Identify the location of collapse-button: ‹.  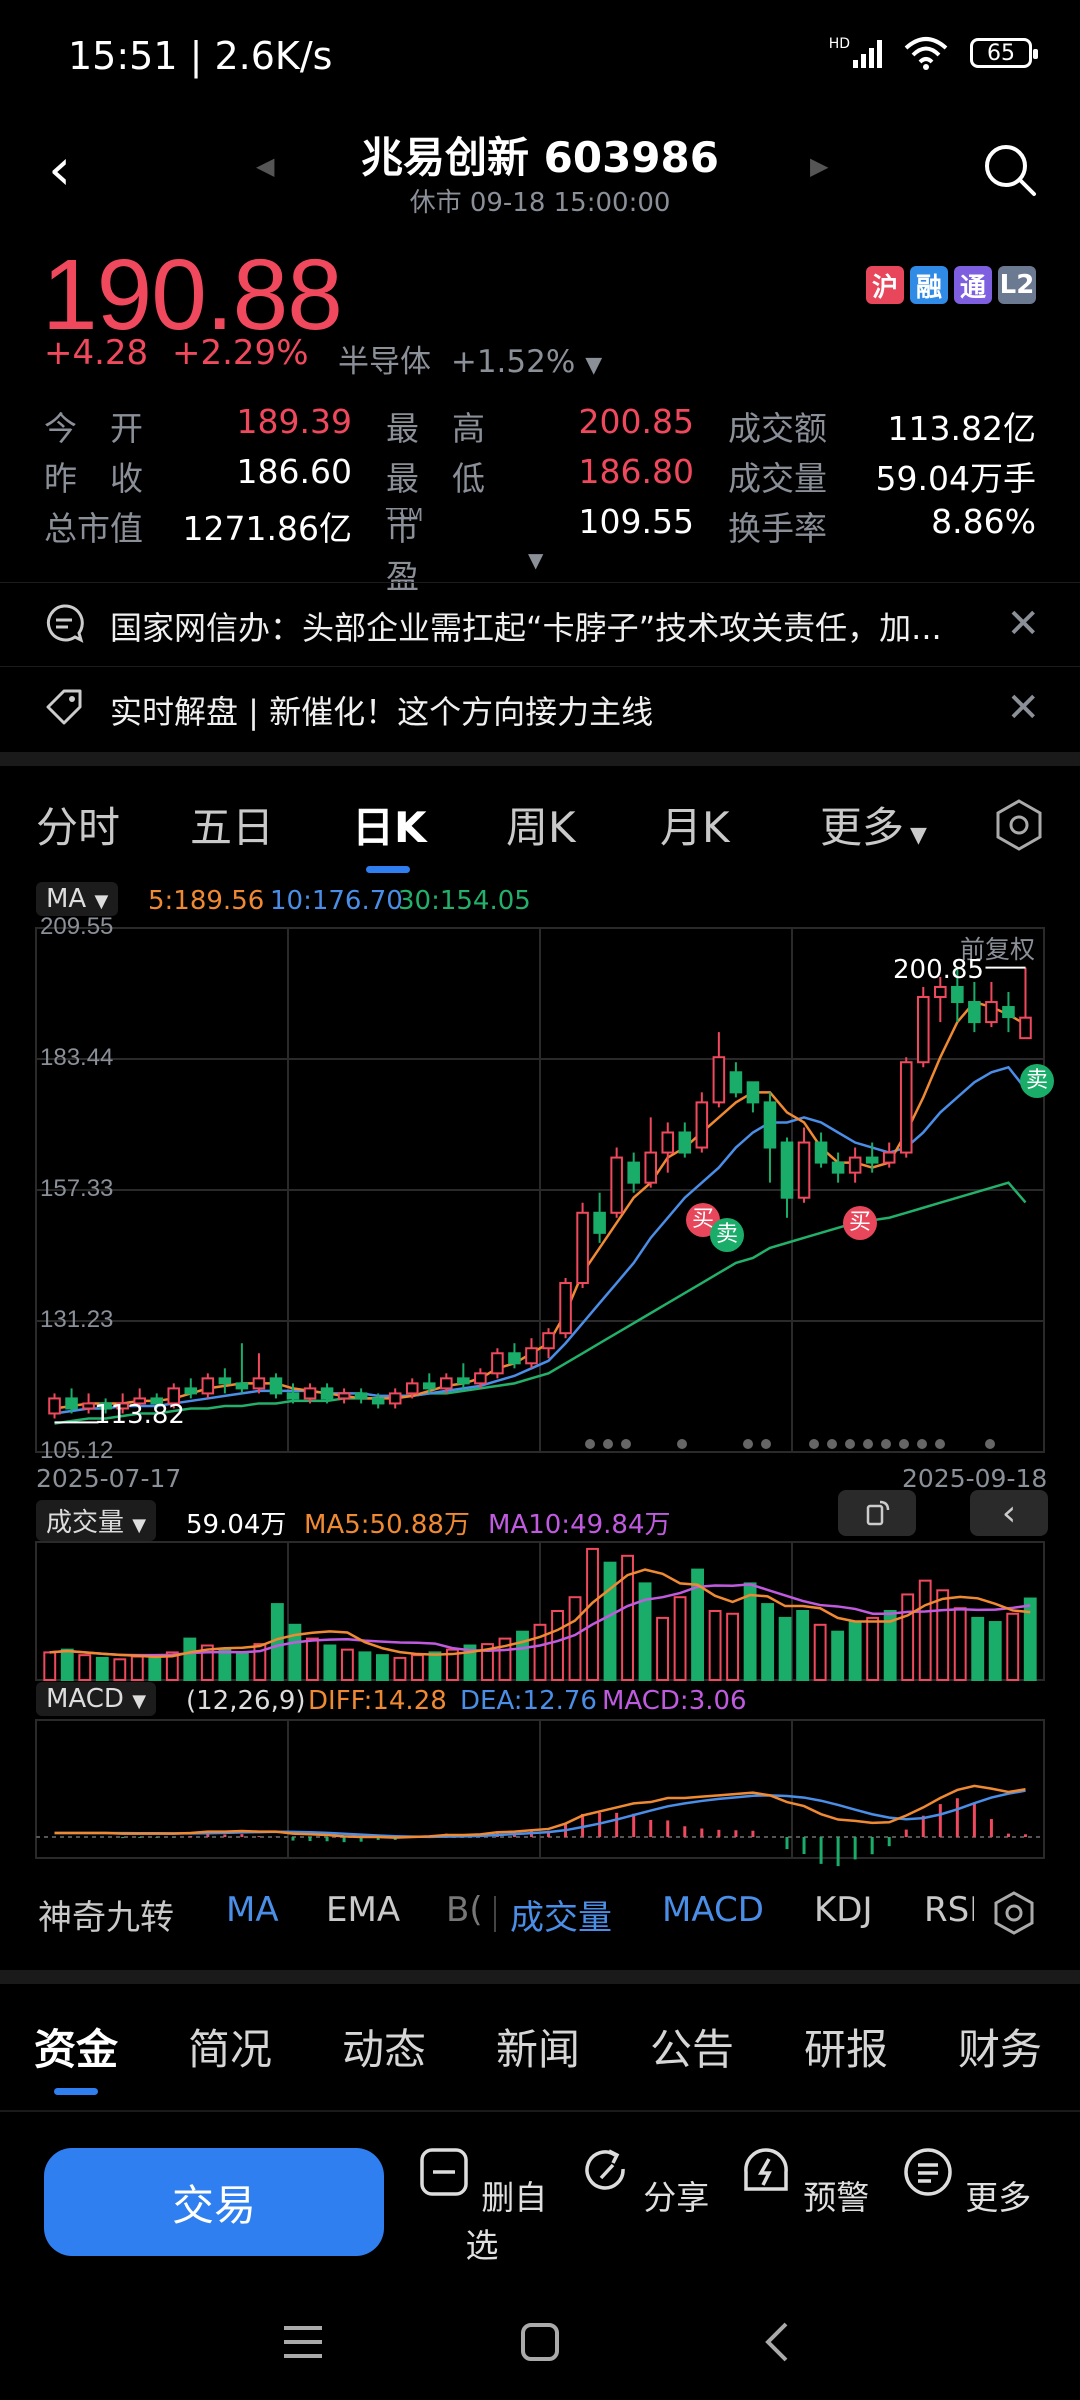
(1009, 1513).